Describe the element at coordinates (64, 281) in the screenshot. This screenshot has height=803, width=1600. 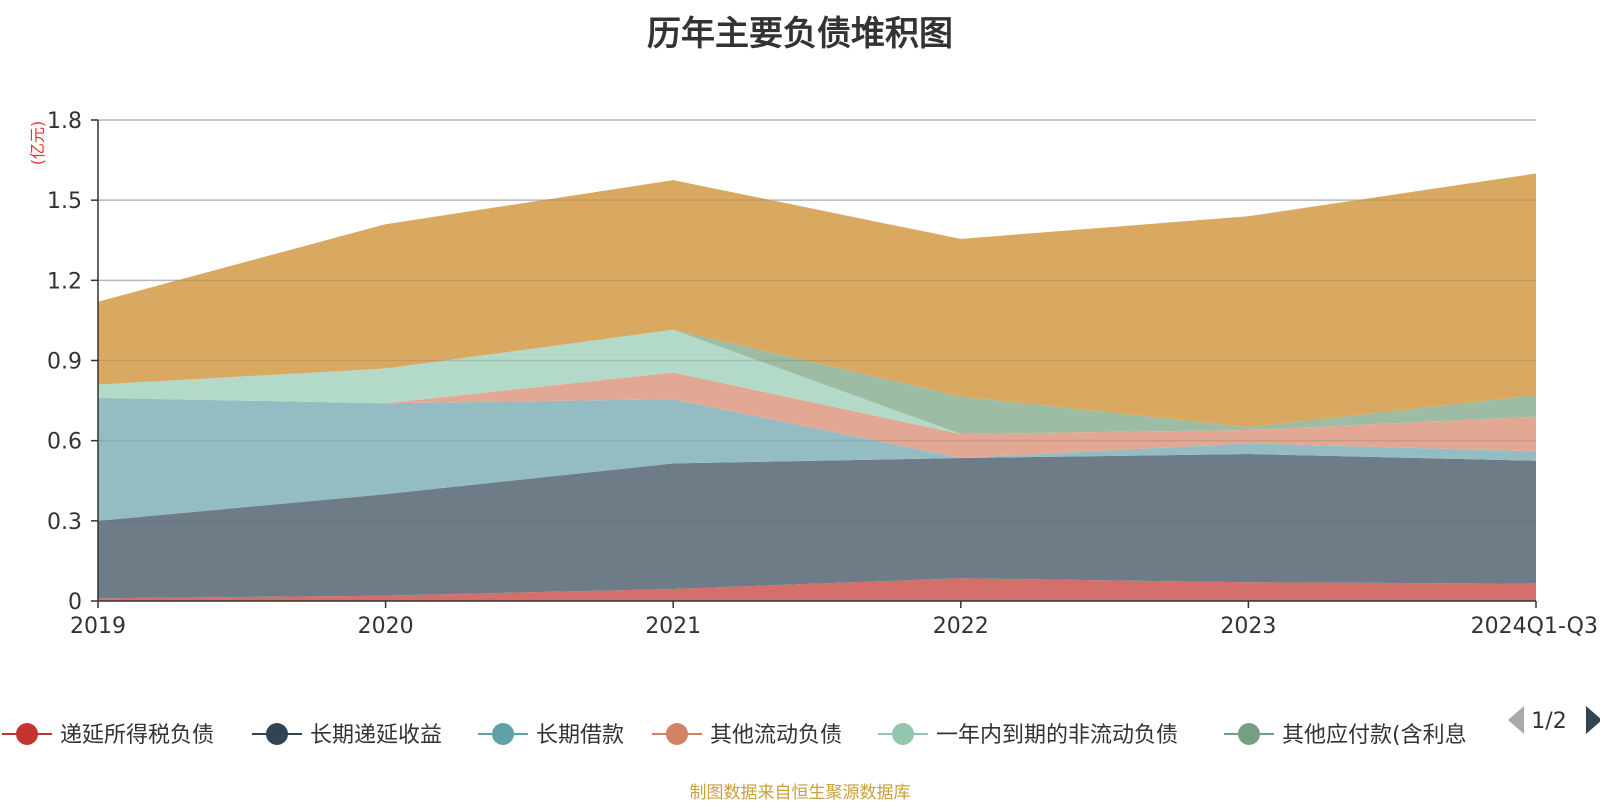
I see `y-tick-label-4: 1.2` at that location.